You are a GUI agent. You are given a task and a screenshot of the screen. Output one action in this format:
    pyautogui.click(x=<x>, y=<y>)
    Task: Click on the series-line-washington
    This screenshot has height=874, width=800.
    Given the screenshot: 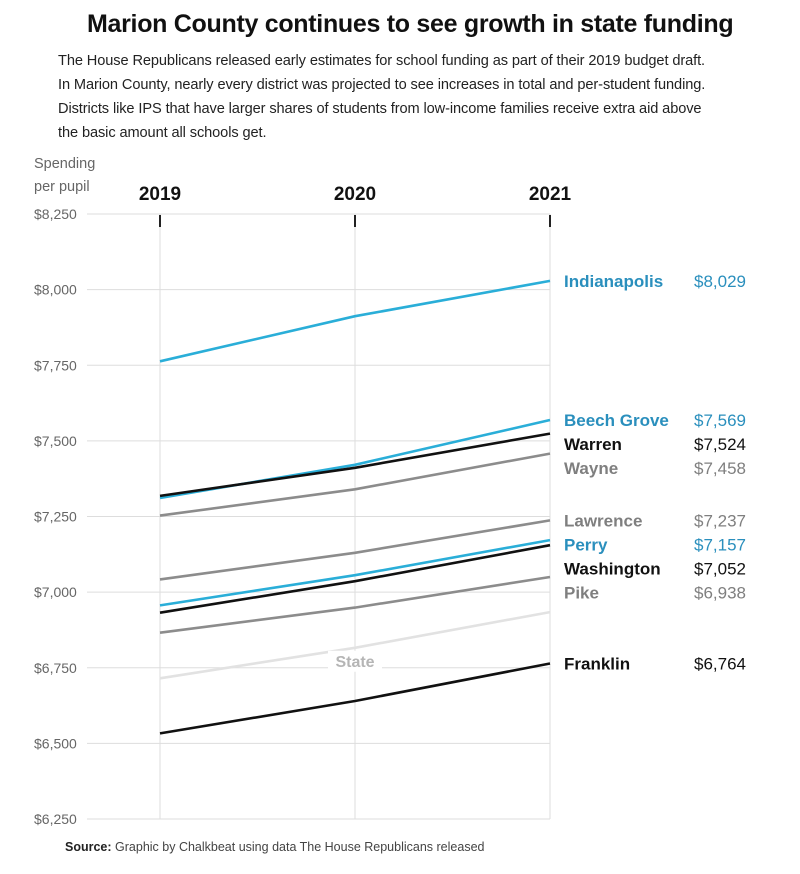 What is the action you would take?
    pyautogui.click(x=355, y=578)
    